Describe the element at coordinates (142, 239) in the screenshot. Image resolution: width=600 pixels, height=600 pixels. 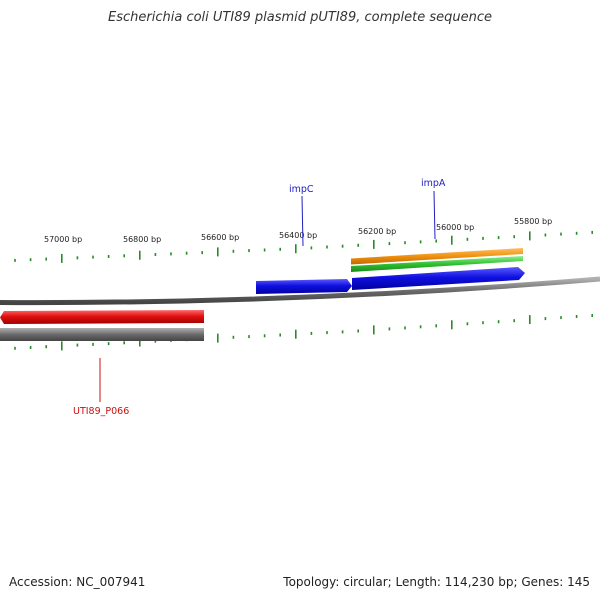
I see `ruler-label: 56800 bp` at that location.